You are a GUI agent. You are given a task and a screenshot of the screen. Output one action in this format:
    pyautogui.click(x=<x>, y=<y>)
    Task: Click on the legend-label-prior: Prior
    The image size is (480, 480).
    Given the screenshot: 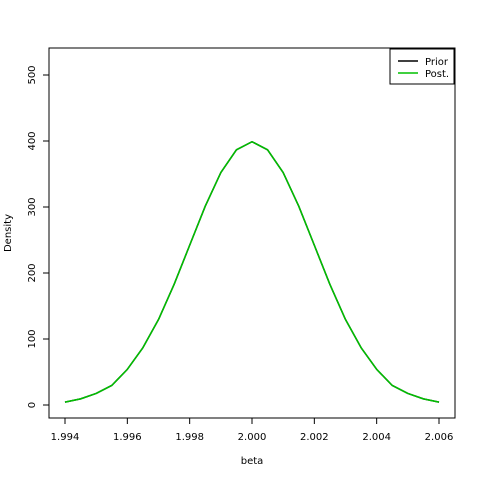 What is the action you would take?
    pyautogui.click(x=437, y=62)
    